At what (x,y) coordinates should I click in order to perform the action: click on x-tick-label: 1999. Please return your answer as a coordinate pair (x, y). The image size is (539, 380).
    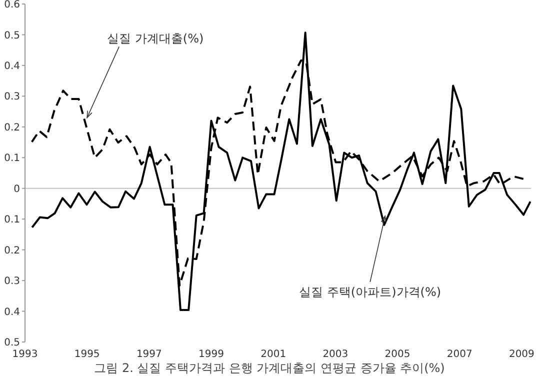
    Looking at the image, I should click on (211, 354).